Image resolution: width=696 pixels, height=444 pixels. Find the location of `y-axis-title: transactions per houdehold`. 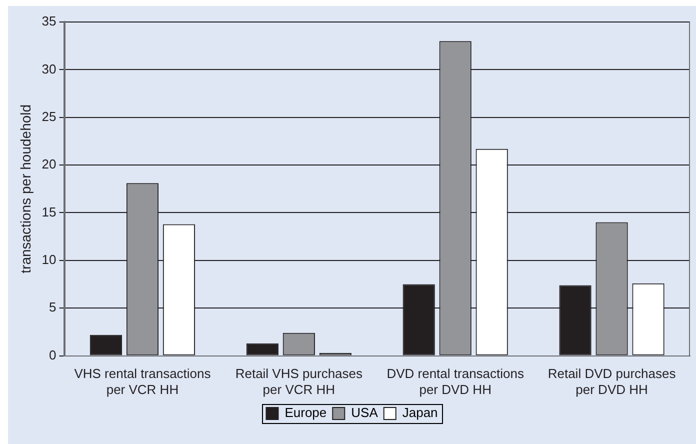

y-axis-title: transactions per houdehold is located at coordinates (25, 189).